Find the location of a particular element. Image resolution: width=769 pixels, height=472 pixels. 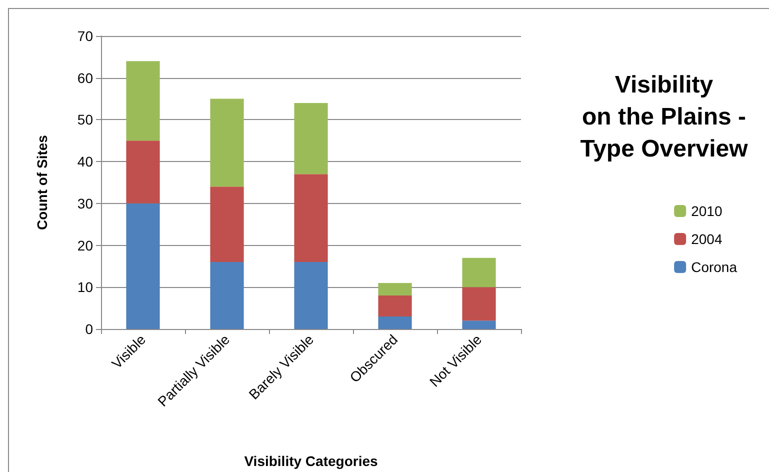

y-tick-label: 50 is located at coordinates (85, 120).